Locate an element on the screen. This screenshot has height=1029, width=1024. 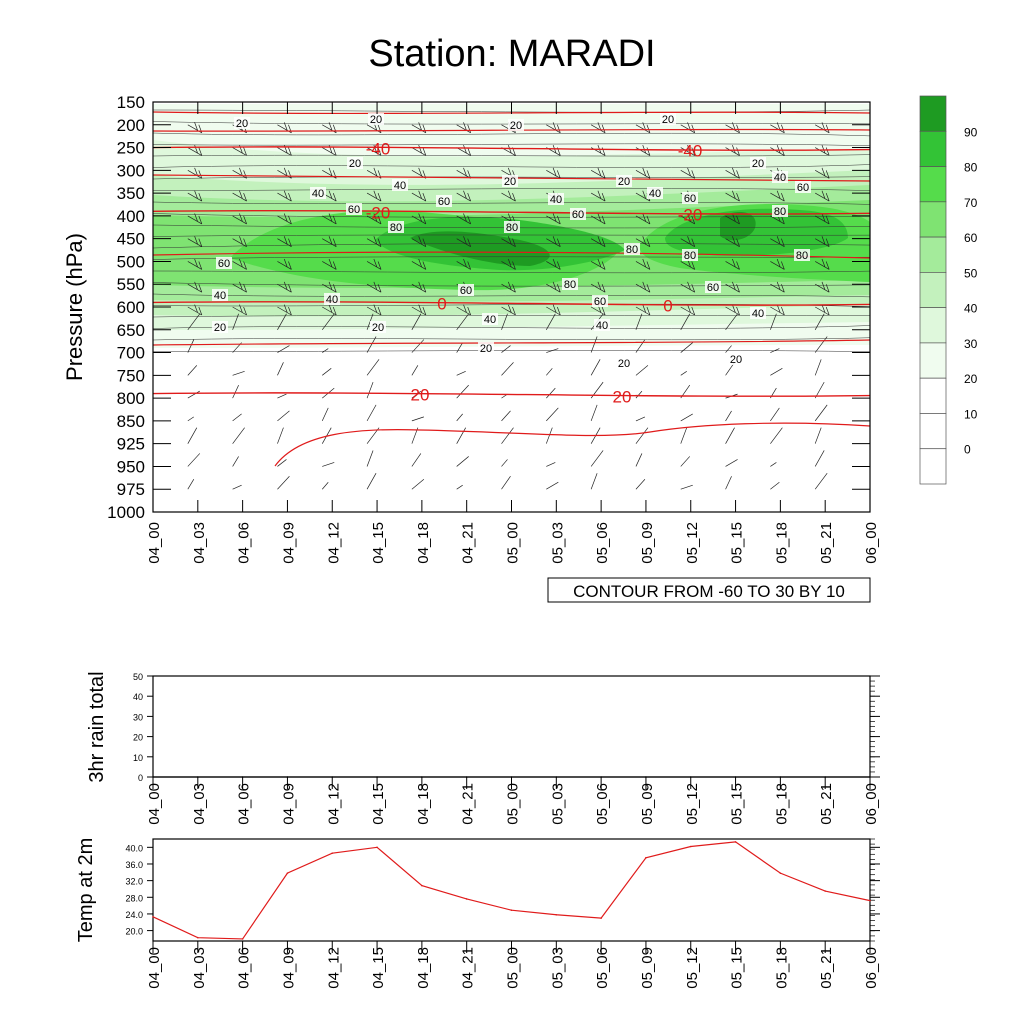
x-tick-label: 06_00 is located at coordinates (871, 968).